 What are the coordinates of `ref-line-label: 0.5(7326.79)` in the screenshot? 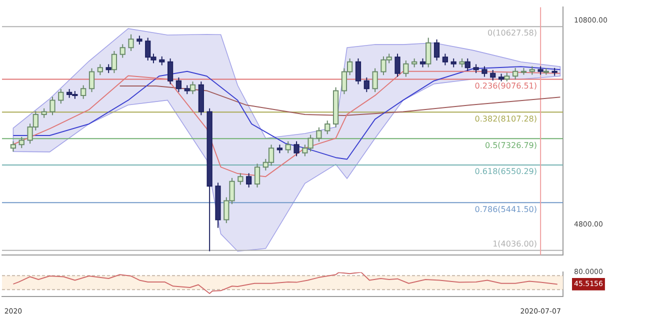 It's located at (510, 145).